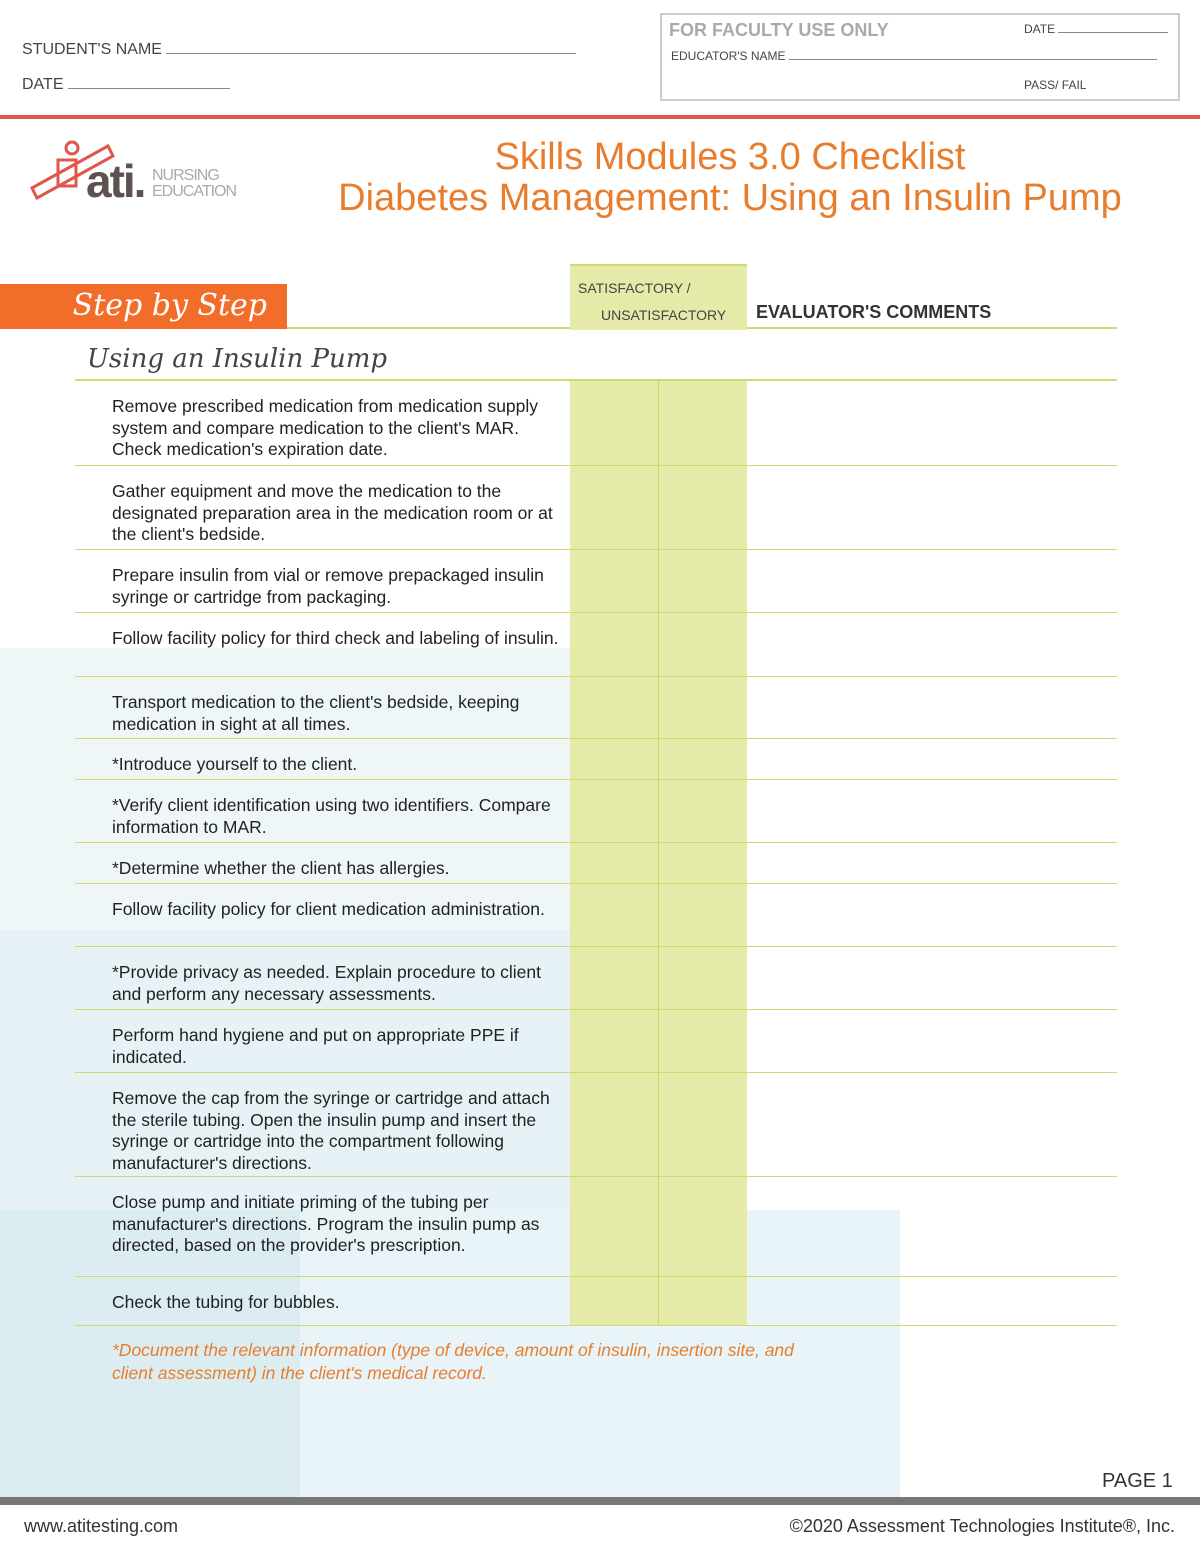 The height and width of the screenshot is (1553, 1200). I want to click on logo-mark-icon, so click(72, 170).